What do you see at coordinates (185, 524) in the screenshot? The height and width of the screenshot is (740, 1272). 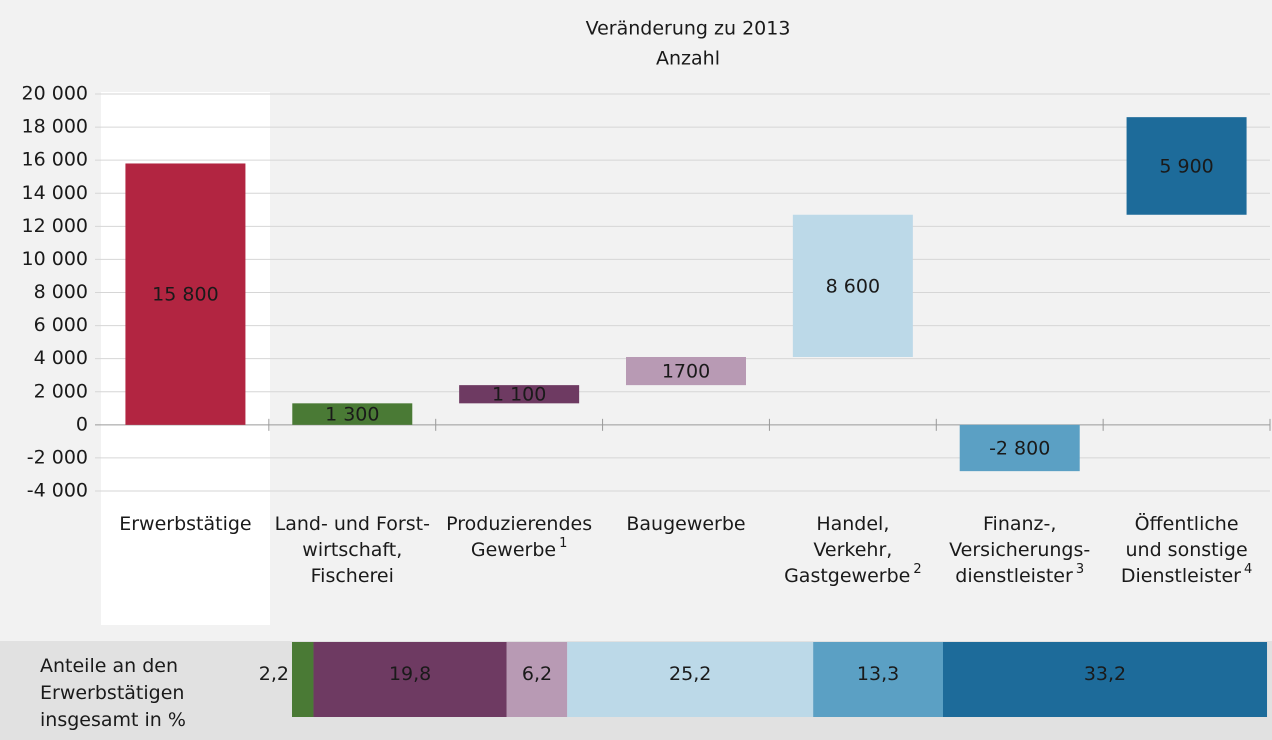 I see `x-tick-label: Erwerbstätige` at bounding box center [185, 524].